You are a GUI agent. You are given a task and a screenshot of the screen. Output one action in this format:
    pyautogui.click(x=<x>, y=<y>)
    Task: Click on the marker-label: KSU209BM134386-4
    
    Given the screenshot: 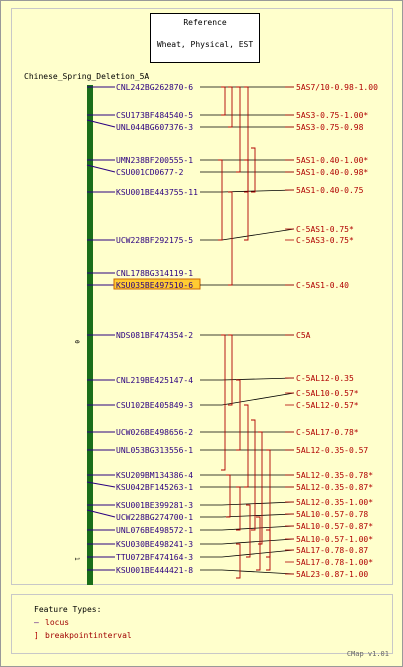 What is the action you would take?
    pyautogui.click(x=154, y=475)
    